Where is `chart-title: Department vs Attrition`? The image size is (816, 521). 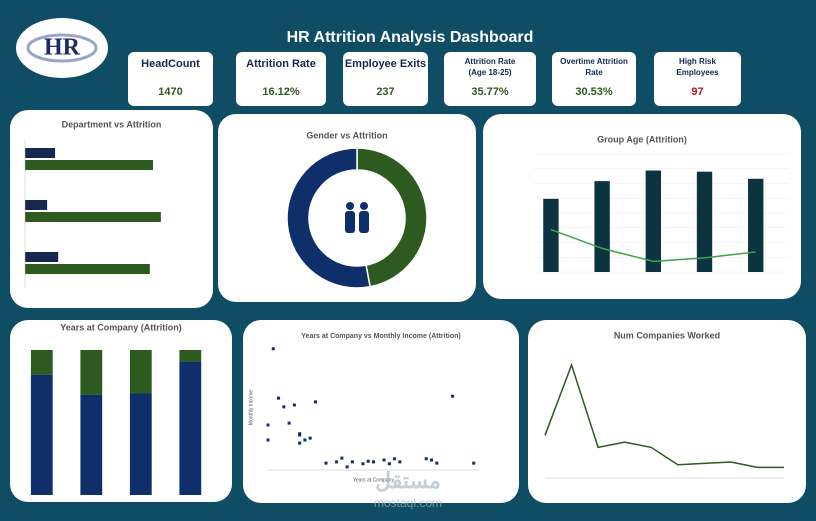
chart-title: Department vs Attrition is located at coordinates (112, 124).